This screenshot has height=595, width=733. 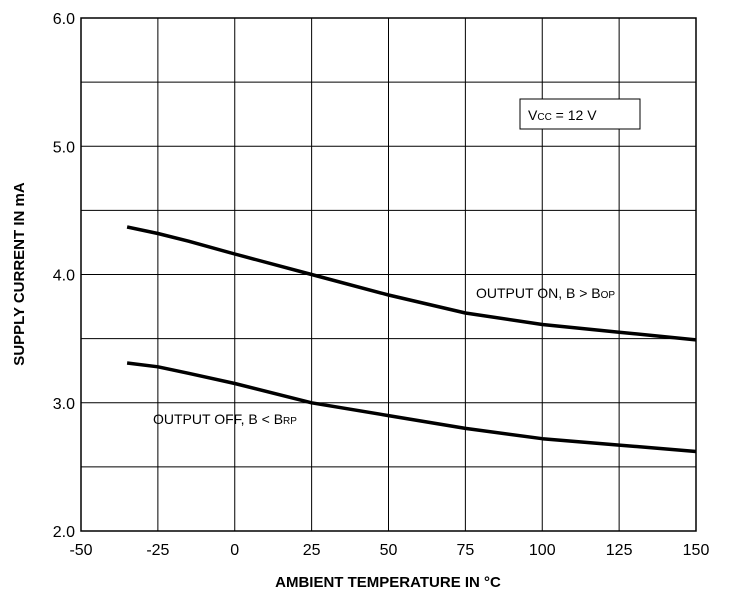 I want to click on x-tick-label: 75, so click(x=465, y=550).